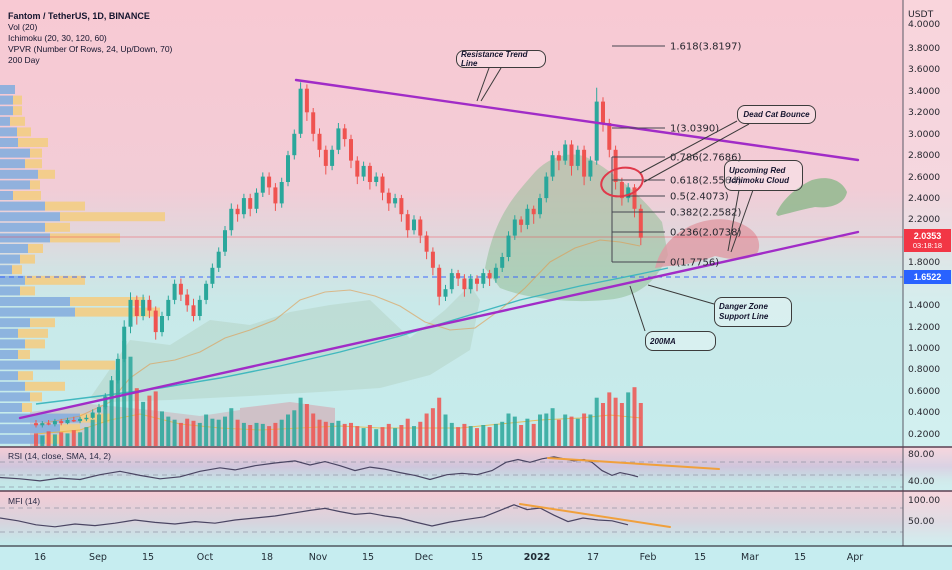  I want to click on callout-leader-lines, so click(615, 199).